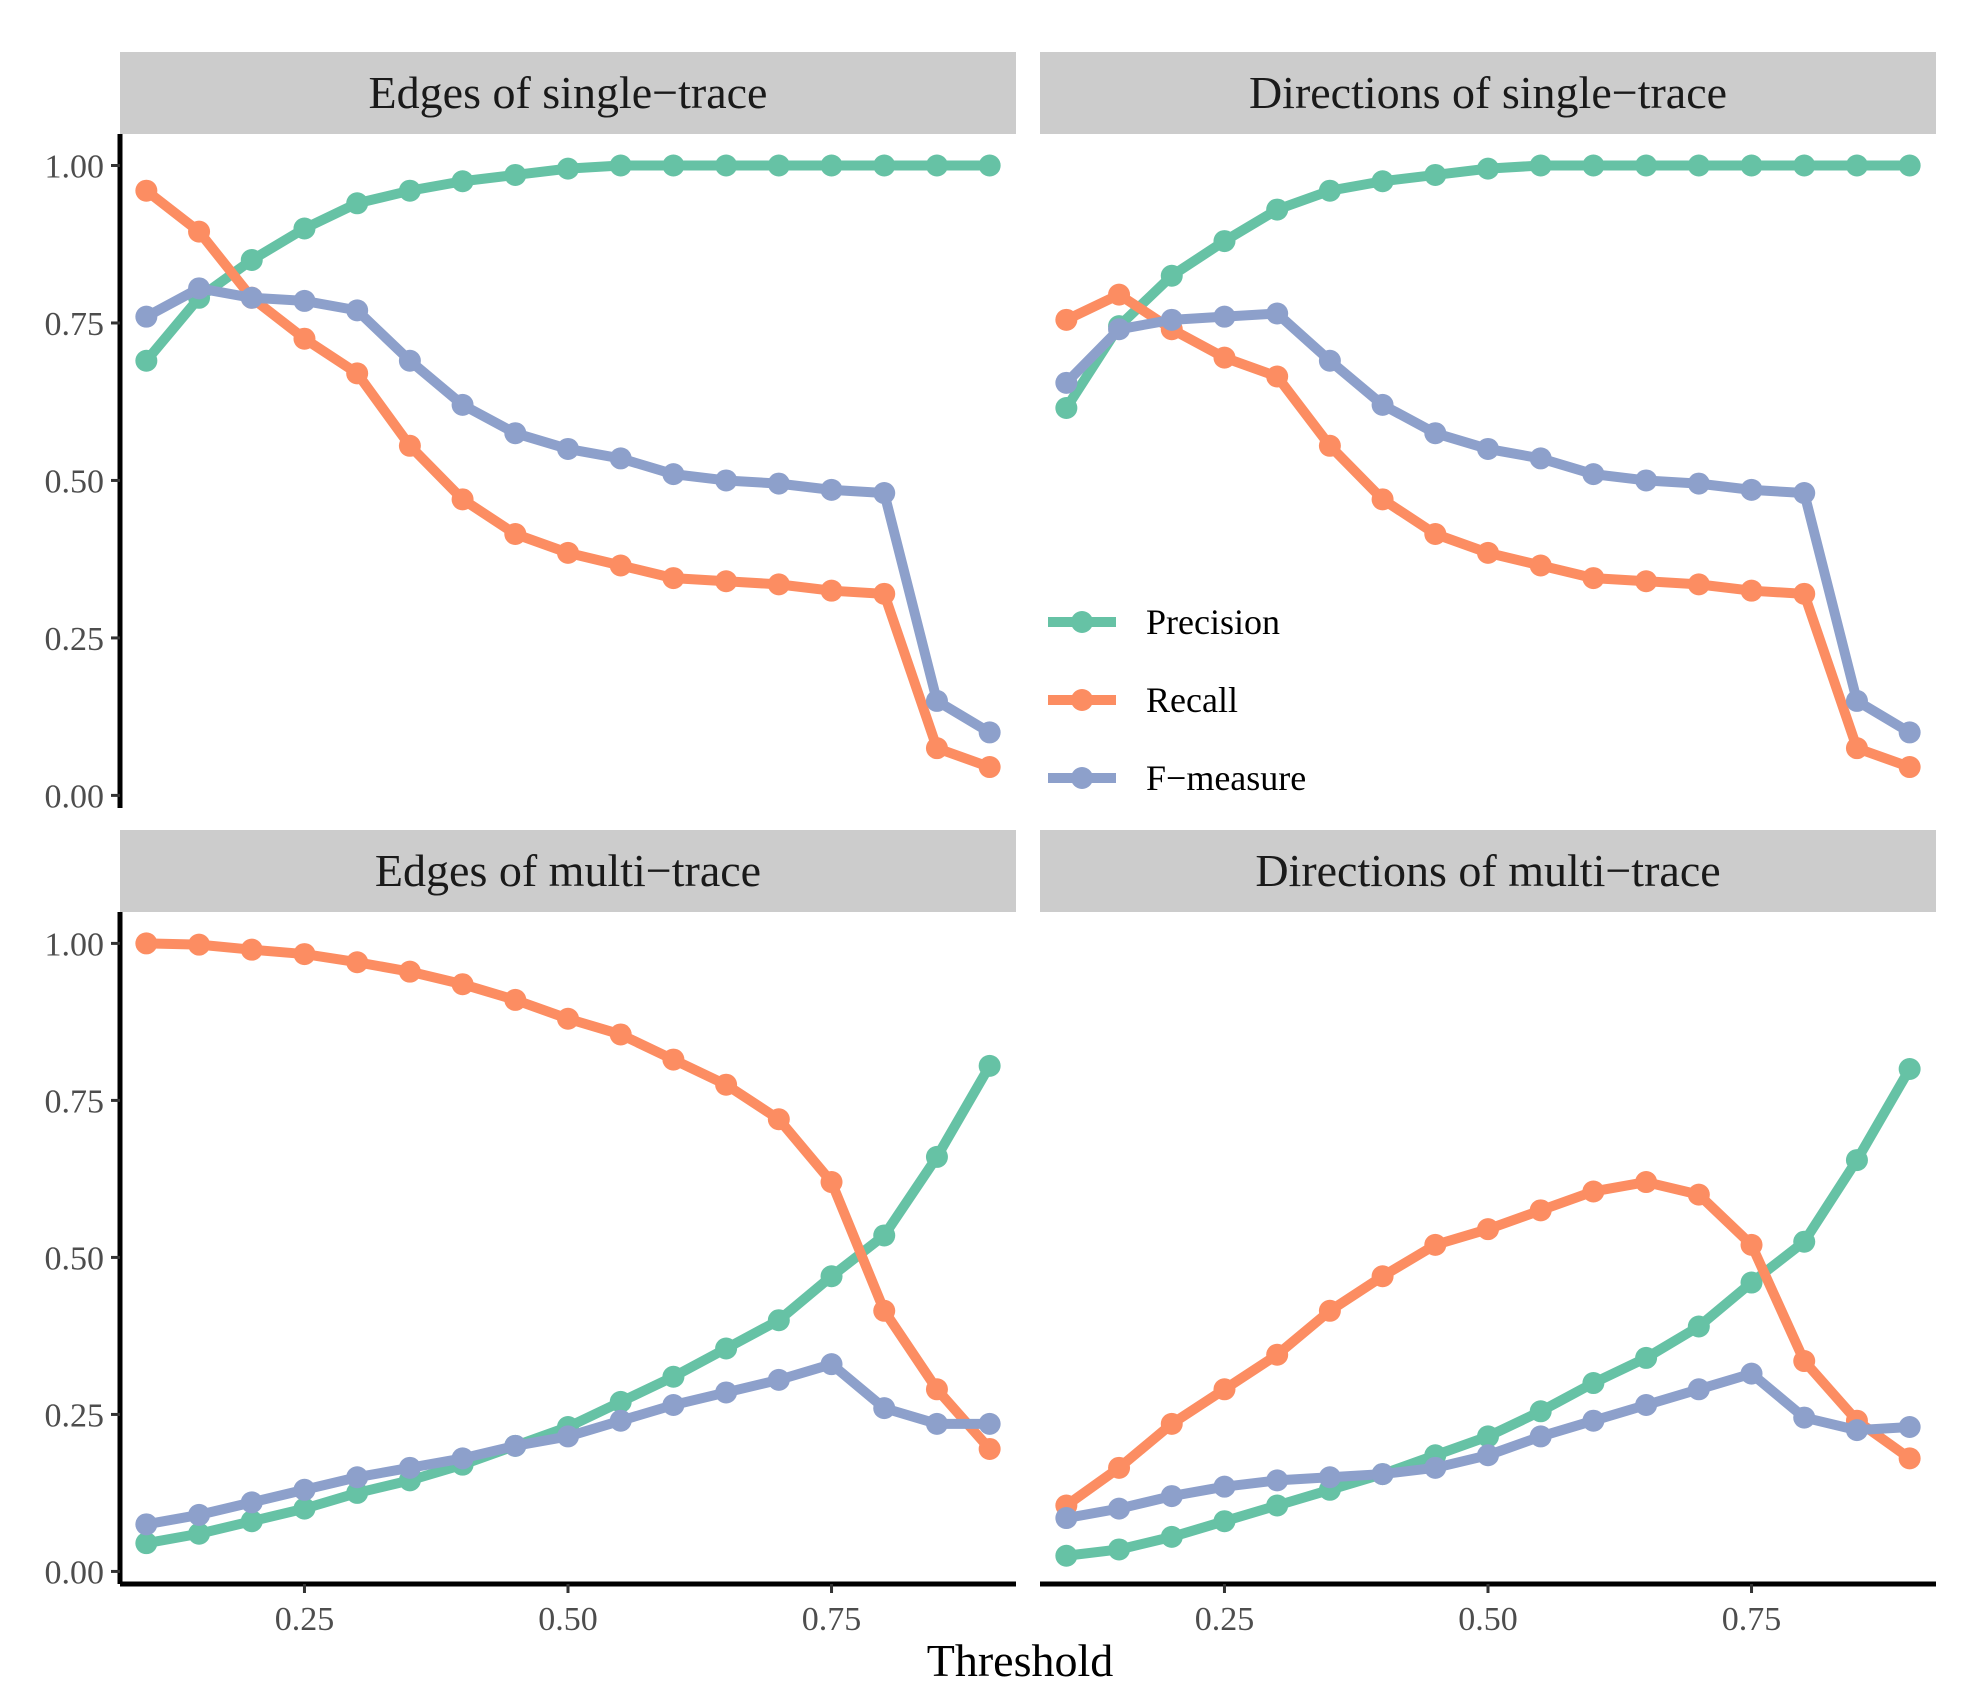 This screenshot has width=1979, height=1697. What do you see at coordinates (75, 944) in the screenshot?
I see `y-tick-label: 1.00` at bounding box center [75, 944].